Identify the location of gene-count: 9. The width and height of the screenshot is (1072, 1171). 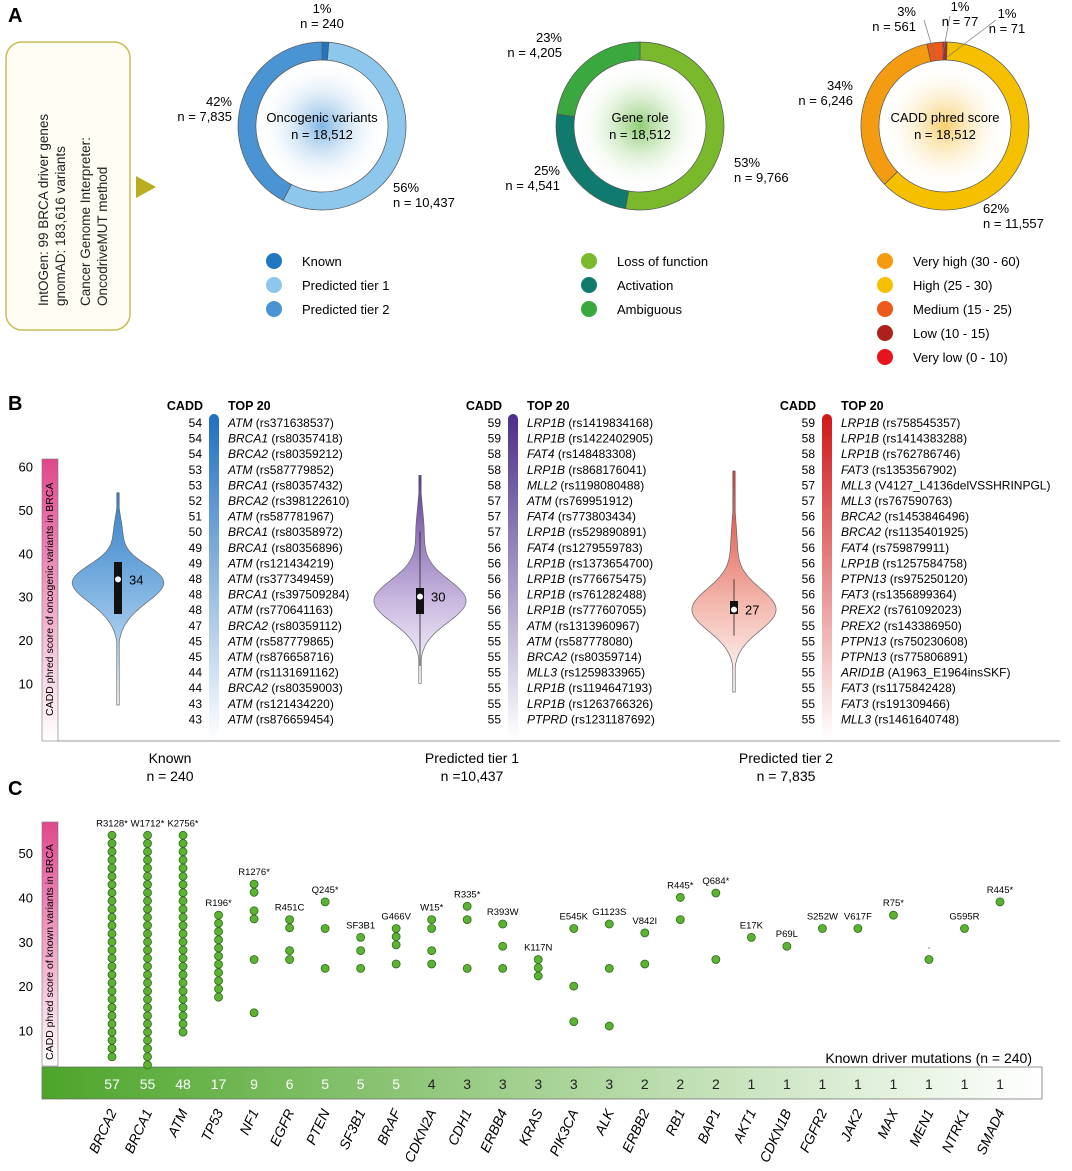
(254, 1084).